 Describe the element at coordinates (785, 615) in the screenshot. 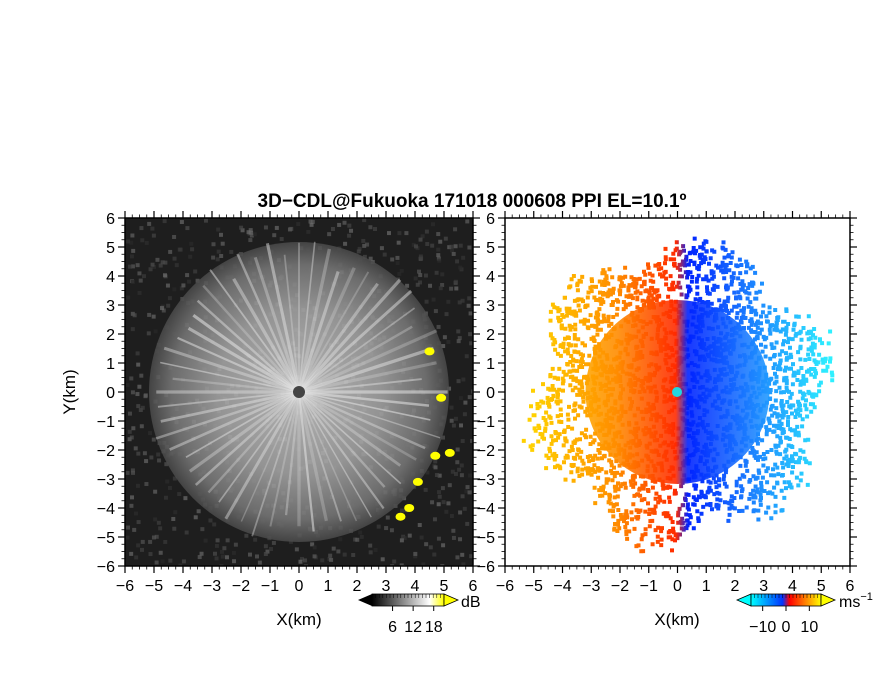

I see `velocity-colorbar-ticks: −10 0 10` at that location.